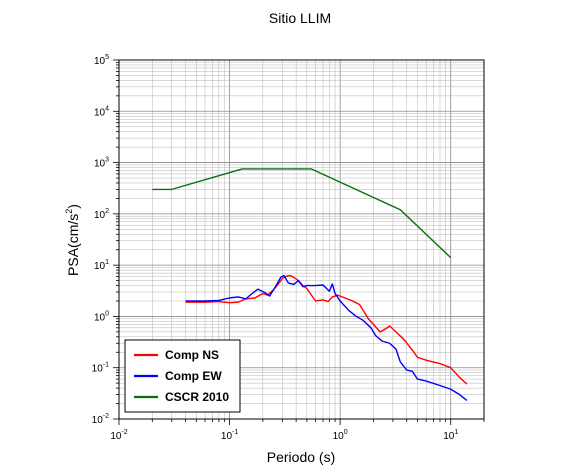 The width and height of the screenshot is (586, 475). What do you see at coordinates (193, 376) in the screenshot?
I see `legend-label: Comp EW` at bounding box center [193, 376].